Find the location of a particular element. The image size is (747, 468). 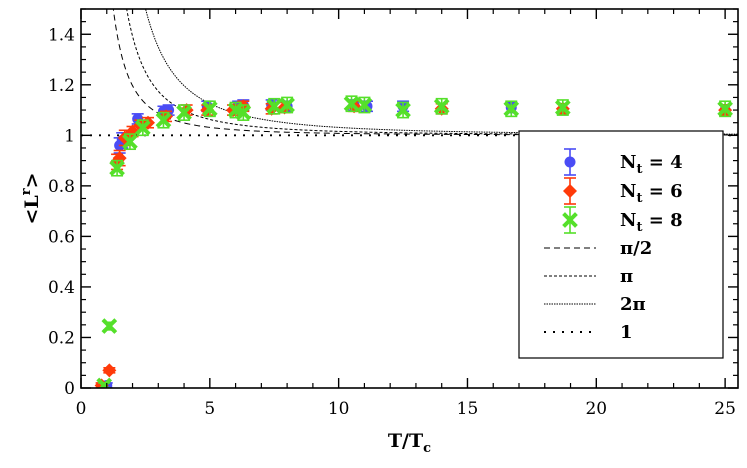

legend-curve-label-1: π/2 is located at coordinates (636, 248).